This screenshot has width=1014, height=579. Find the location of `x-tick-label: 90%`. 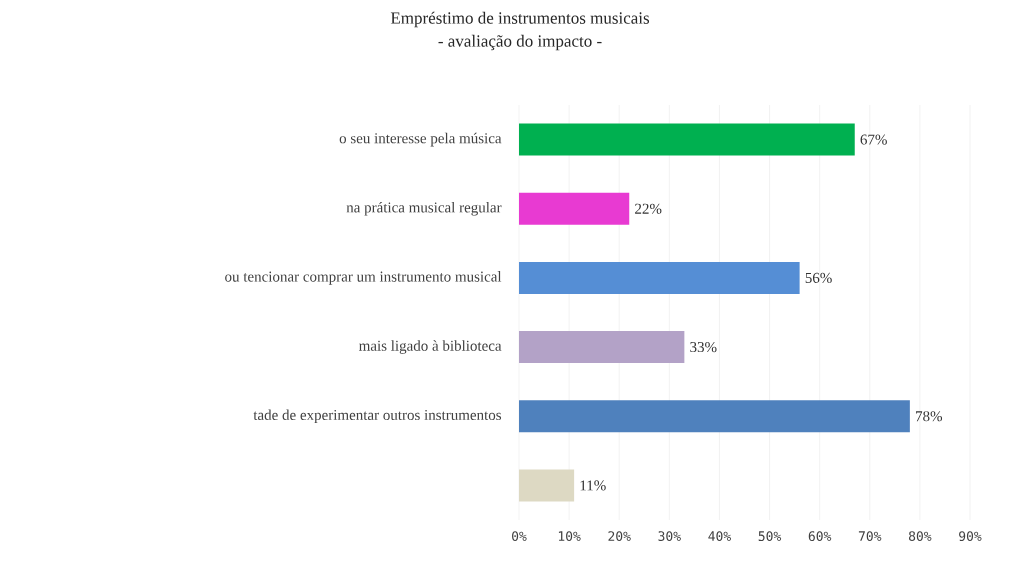

x-tick-label: 90% is located at coordinates (970, 536).